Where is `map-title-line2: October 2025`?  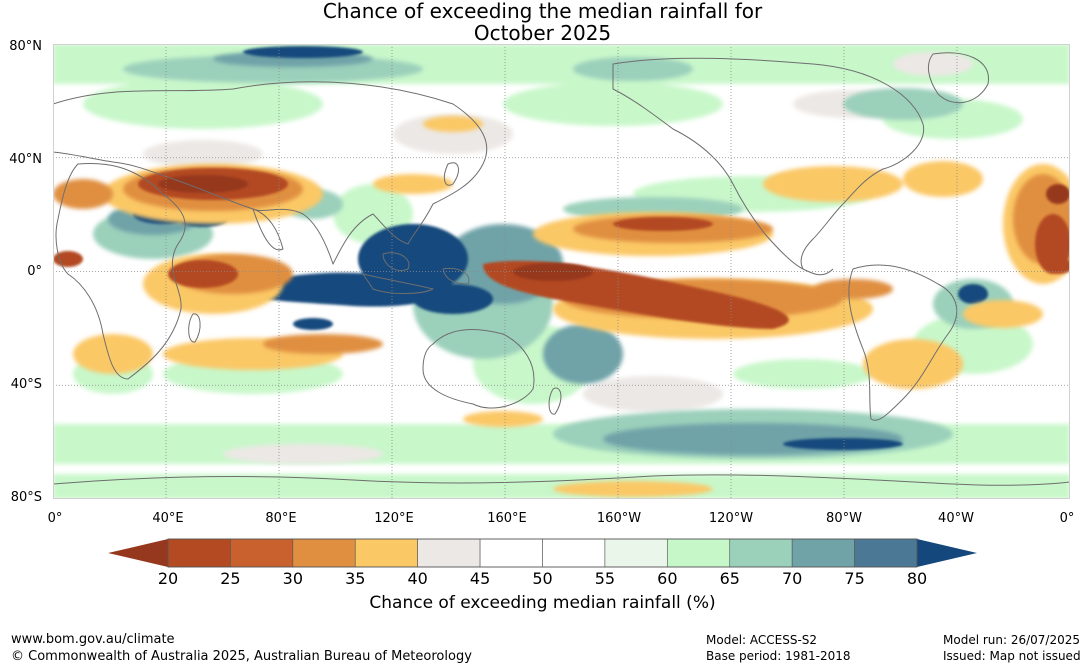 map-title-line2: October 2025 is located at coordinates (542, 33).